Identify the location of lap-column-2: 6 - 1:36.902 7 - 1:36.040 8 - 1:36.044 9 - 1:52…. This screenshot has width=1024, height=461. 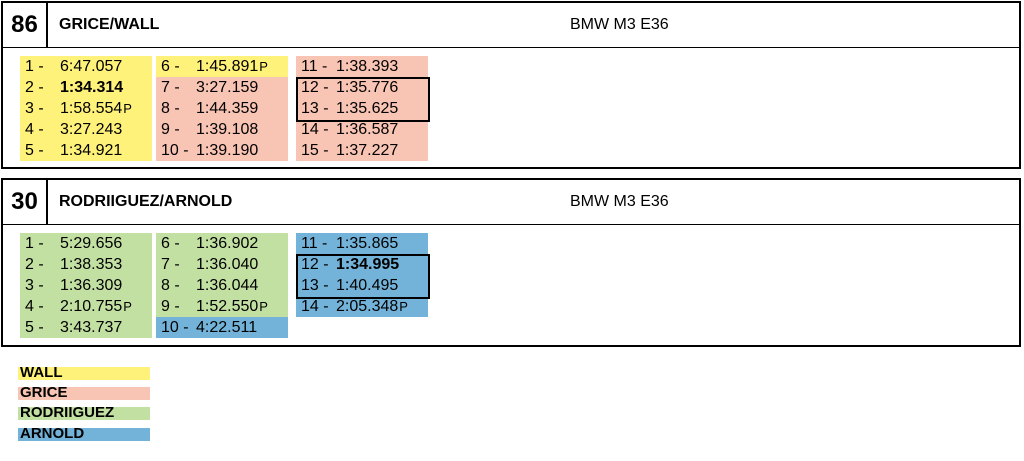
(222, 285).